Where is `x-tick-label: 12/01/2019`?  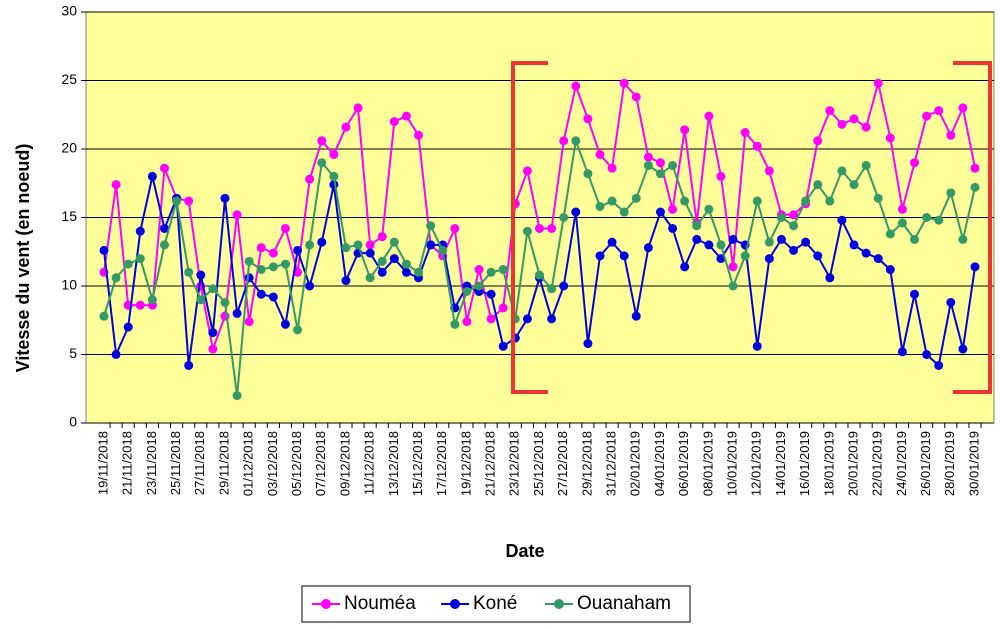
x-tick-label: 12/01/2019 is located at coordinates (756, 463).